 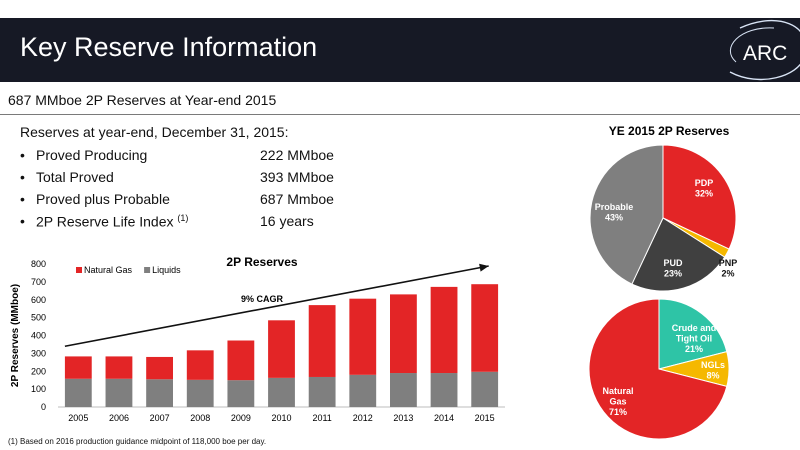 I want to click on x-tick-label: 2012, so click(x=363, y=418).